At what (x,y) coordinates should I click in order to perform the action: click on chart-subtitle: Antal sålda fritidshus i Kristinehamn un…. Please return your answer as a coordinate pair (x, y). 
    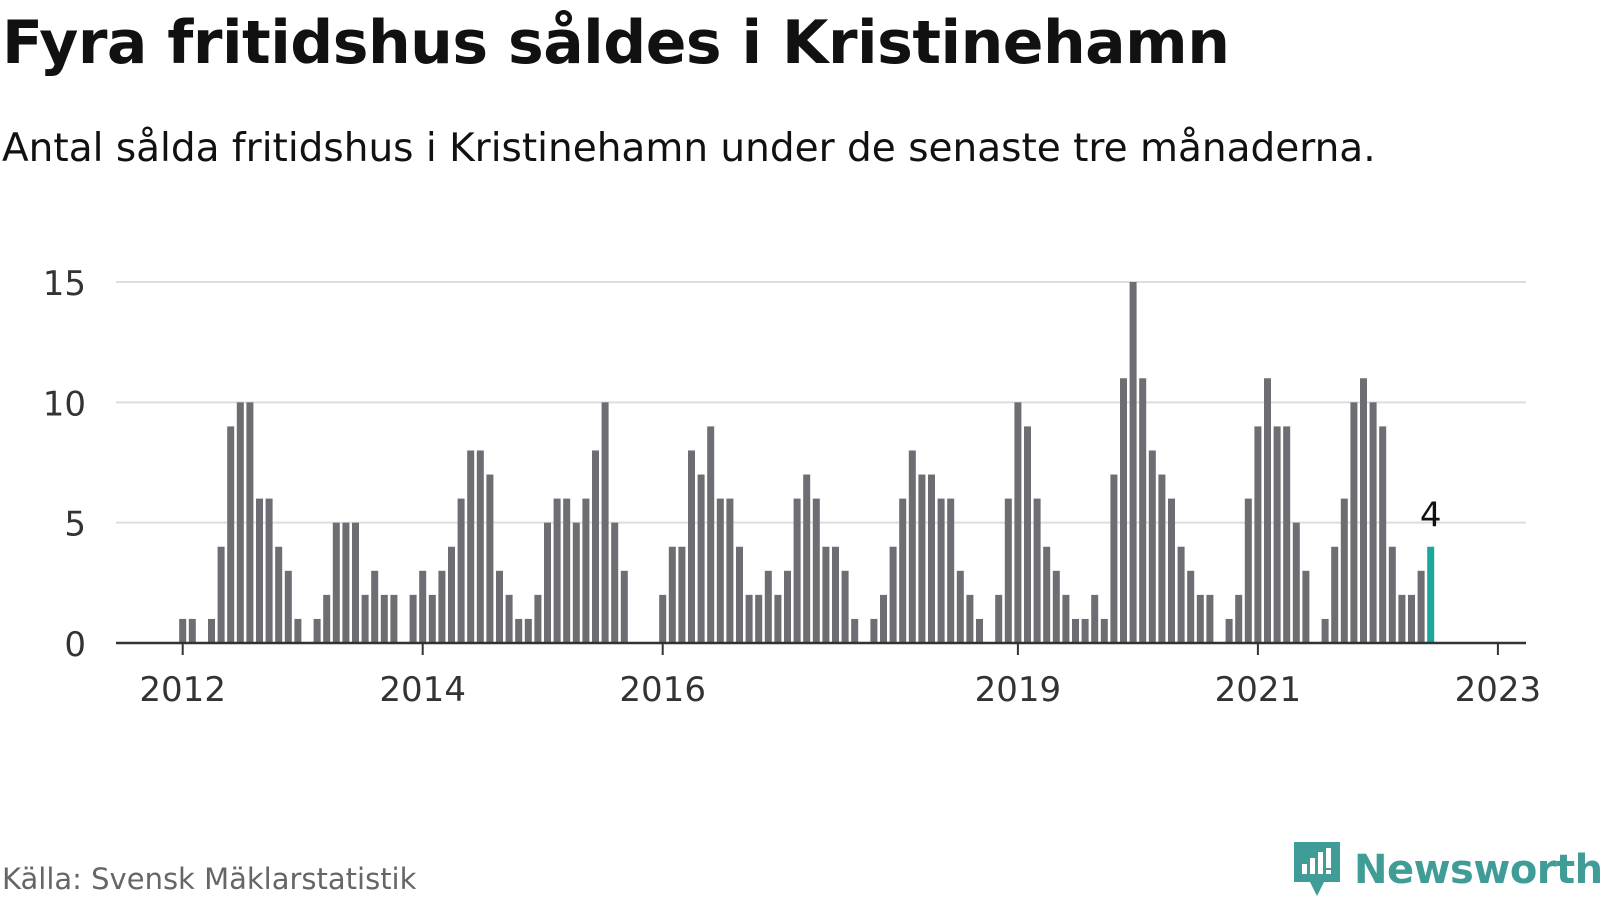
    Looking at the image, I should click on (689, 148).